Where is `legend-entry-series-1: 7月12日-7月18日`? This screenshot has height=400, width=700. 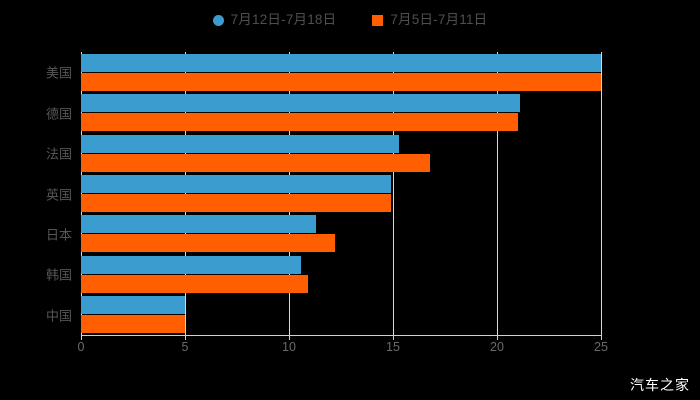
legend-entry-series-1: 7月12日-7月18日 is located at coordinates (274, 20).